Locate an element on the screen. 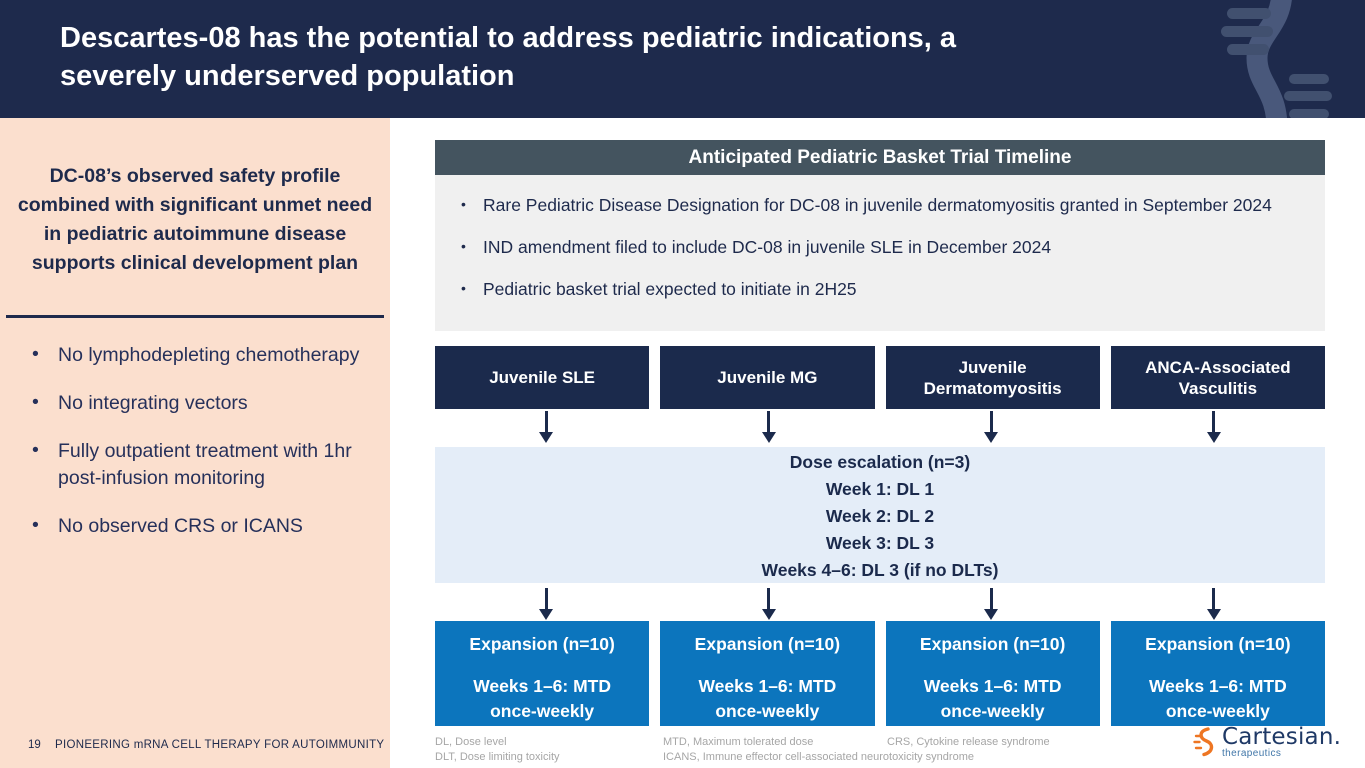 Image resolution: width=1365 pixels, height=768 pixels. dose-escalation-line: Week 3: DL 3 is located at coordinates (880, 543).